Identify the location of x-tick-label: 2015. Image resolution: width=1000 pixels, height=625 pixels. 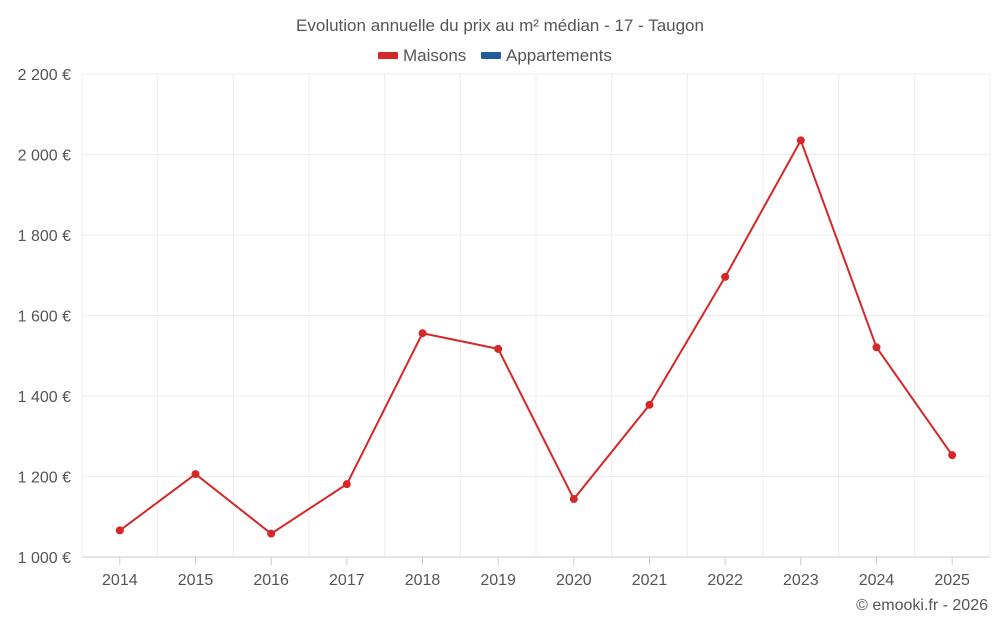
(196, 580).